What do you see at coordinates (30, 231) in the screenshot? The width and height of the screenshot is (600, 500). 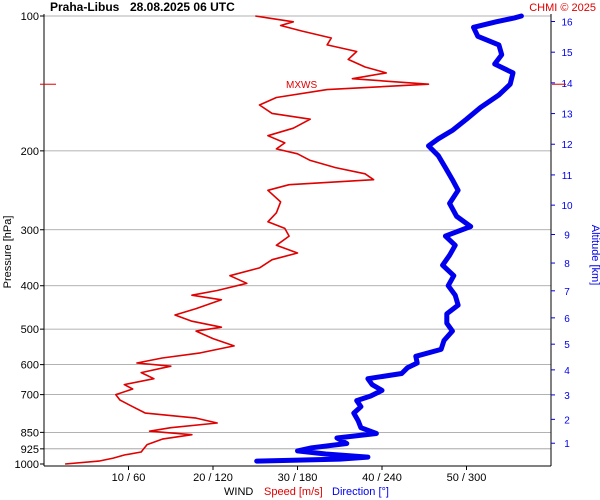 I see `pressure-tick-label: 300` at bounding box center [30, 231].